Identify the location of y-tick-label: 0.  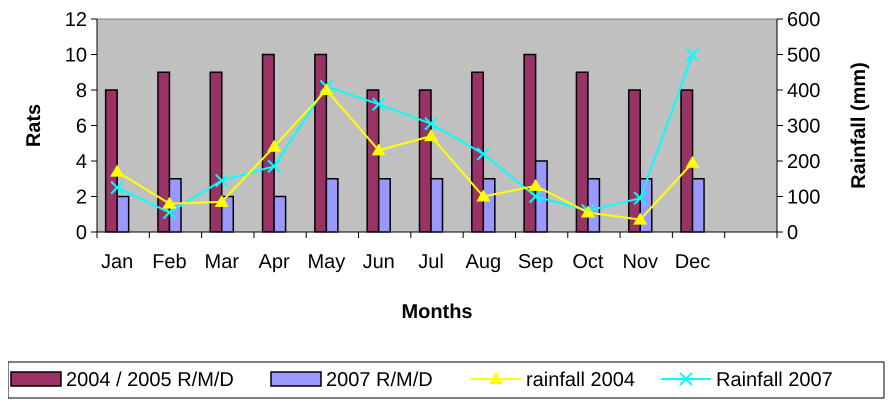
(81, 233).